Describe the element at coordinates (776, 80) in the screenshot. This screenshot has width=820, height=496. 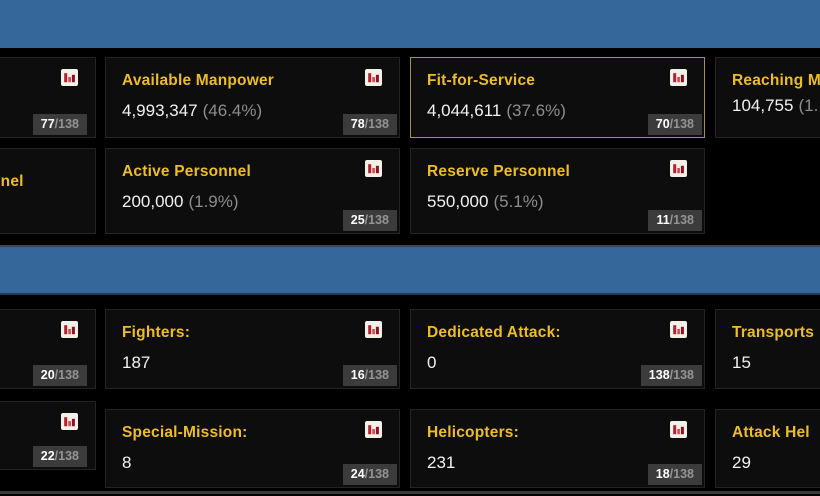
I see `stat-title: Reaching Mil` at that location.